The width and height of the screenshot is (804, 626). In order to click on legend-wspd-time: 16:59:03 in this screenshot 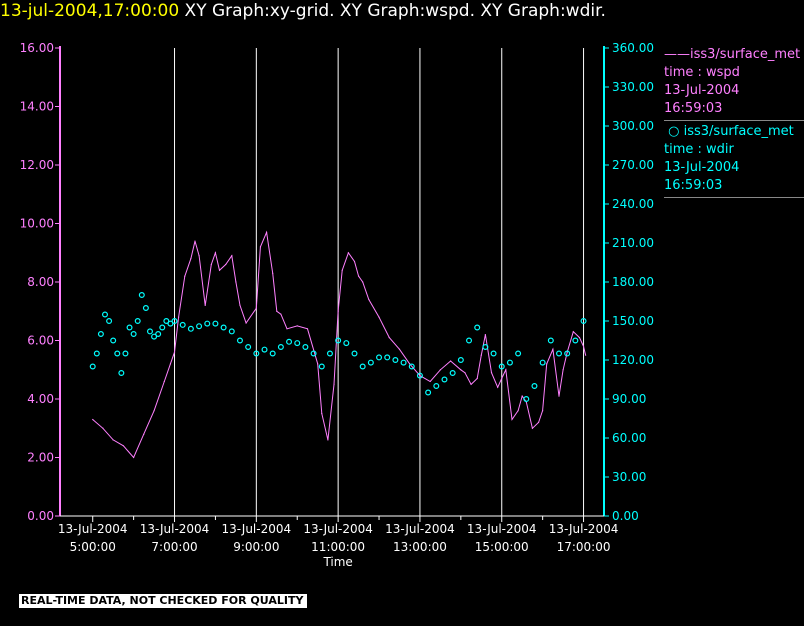, I will do `click(693, 108)`.